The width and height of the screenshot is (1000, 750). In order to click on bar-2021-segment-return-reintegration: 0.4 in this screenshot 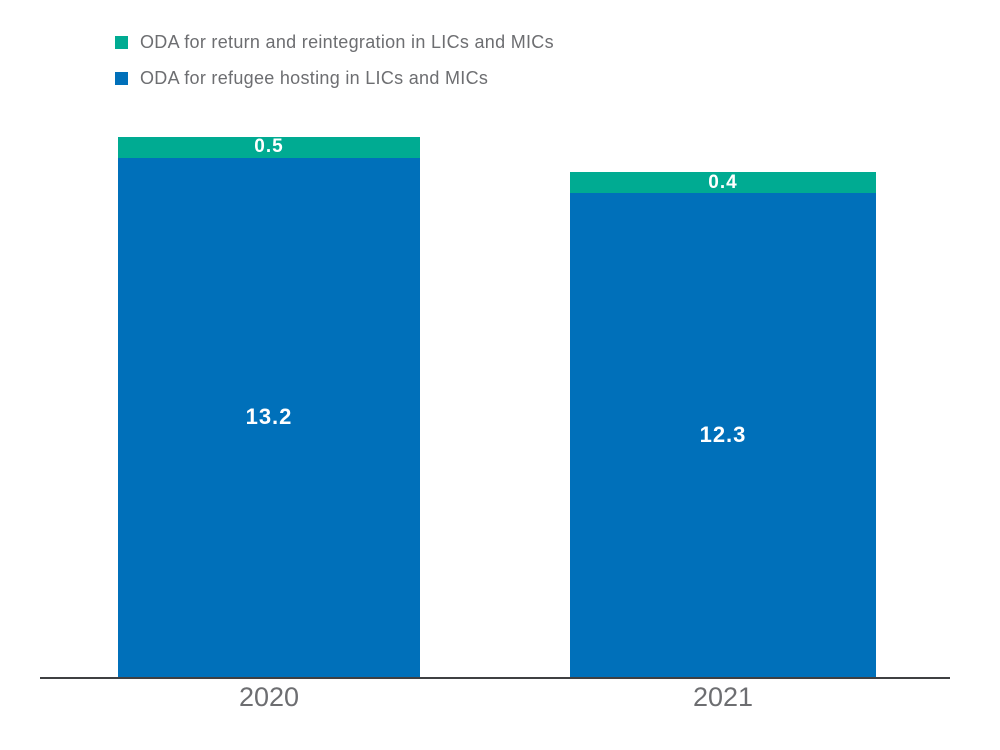, I will do `click(723, 182)`.